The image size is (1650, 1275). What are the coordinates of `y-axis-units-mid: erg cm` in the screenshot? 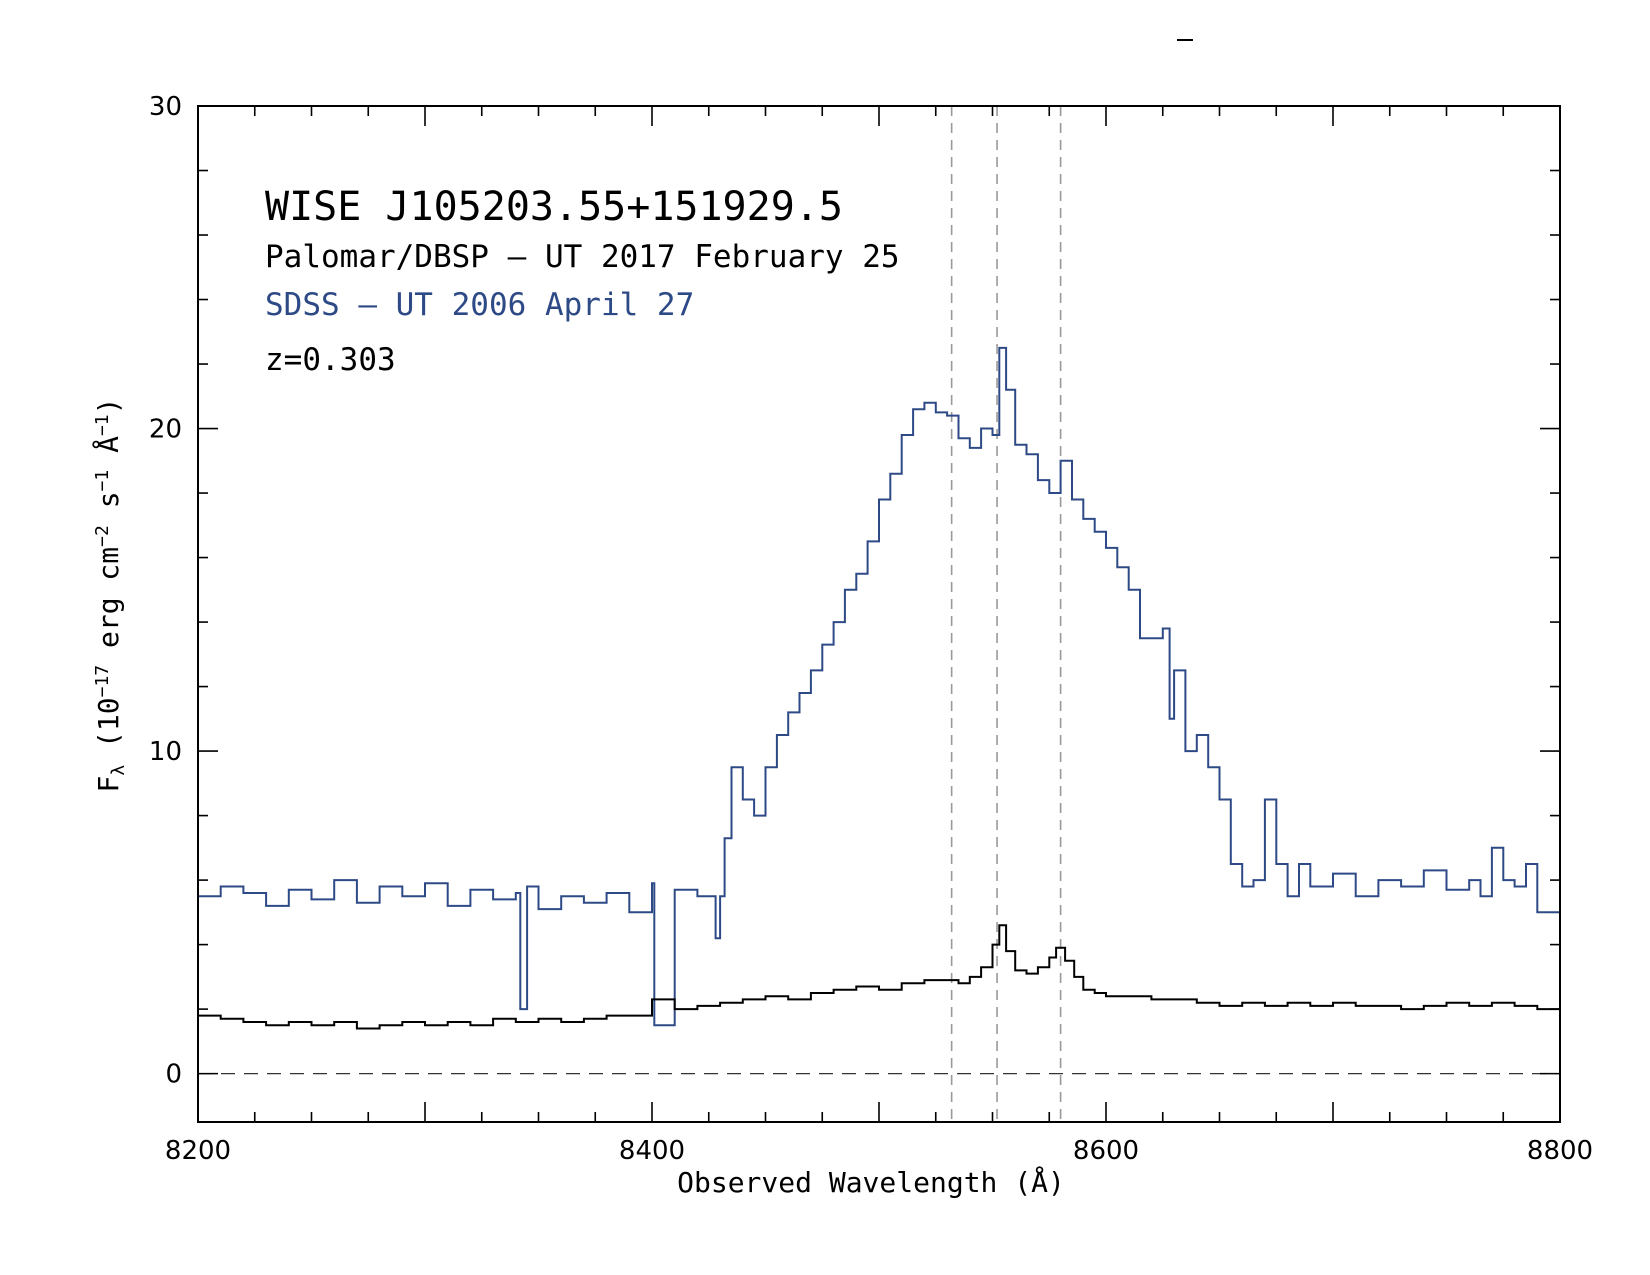 It's located at (108, 606).